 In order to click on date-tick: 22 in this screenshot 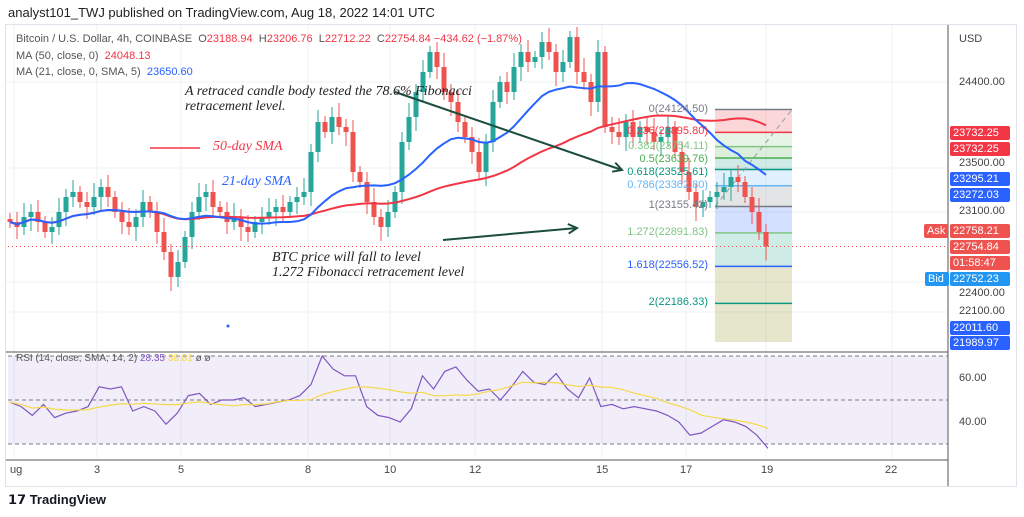, I will do `click(891, 470)`.